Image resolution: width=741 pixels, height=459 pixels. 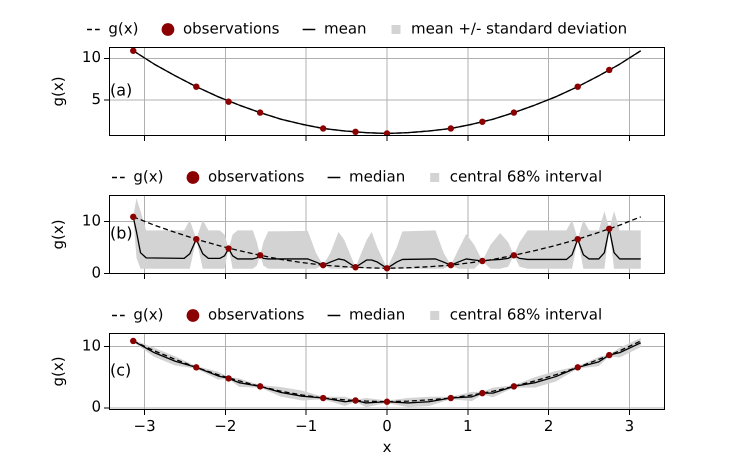 What do you see at coordinates (519, 28) in the screenshot?
I see `legend-label: mean +/- standard deviation` at bounding box center [519, 28].